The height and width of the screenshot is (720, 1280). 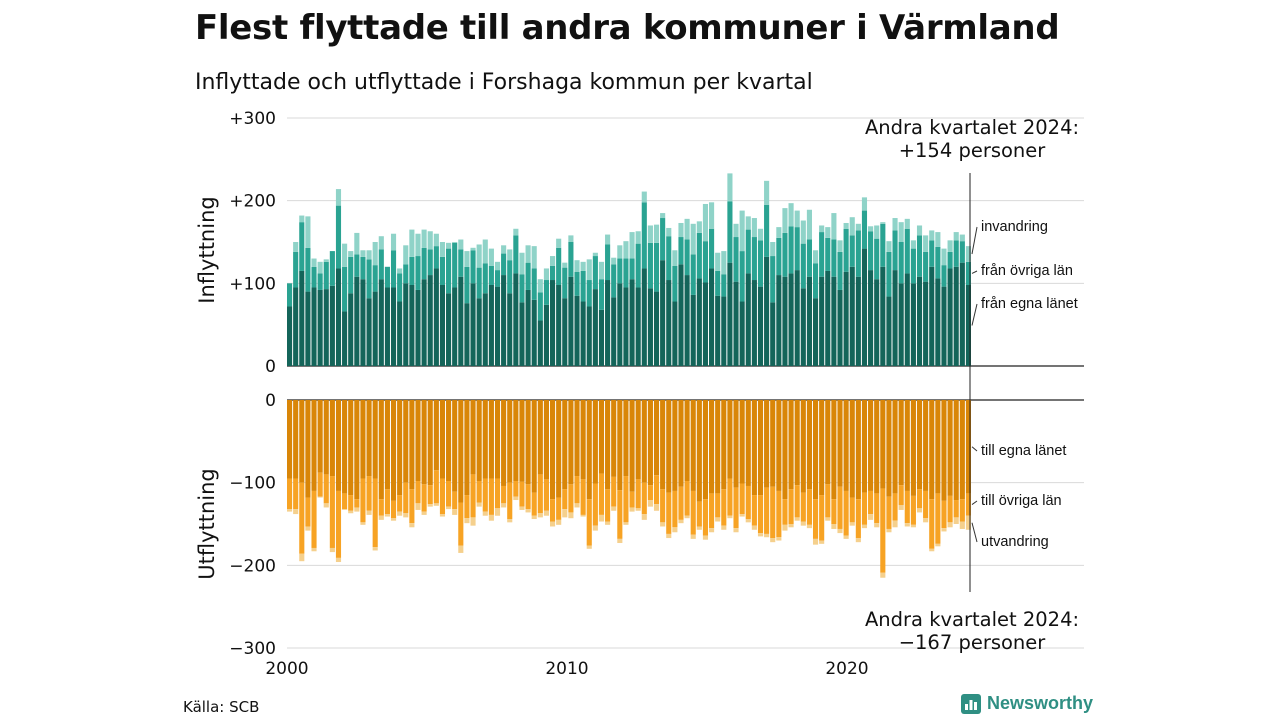 I want to click on x-tick-label: 2020, so click(x=846, y=669).